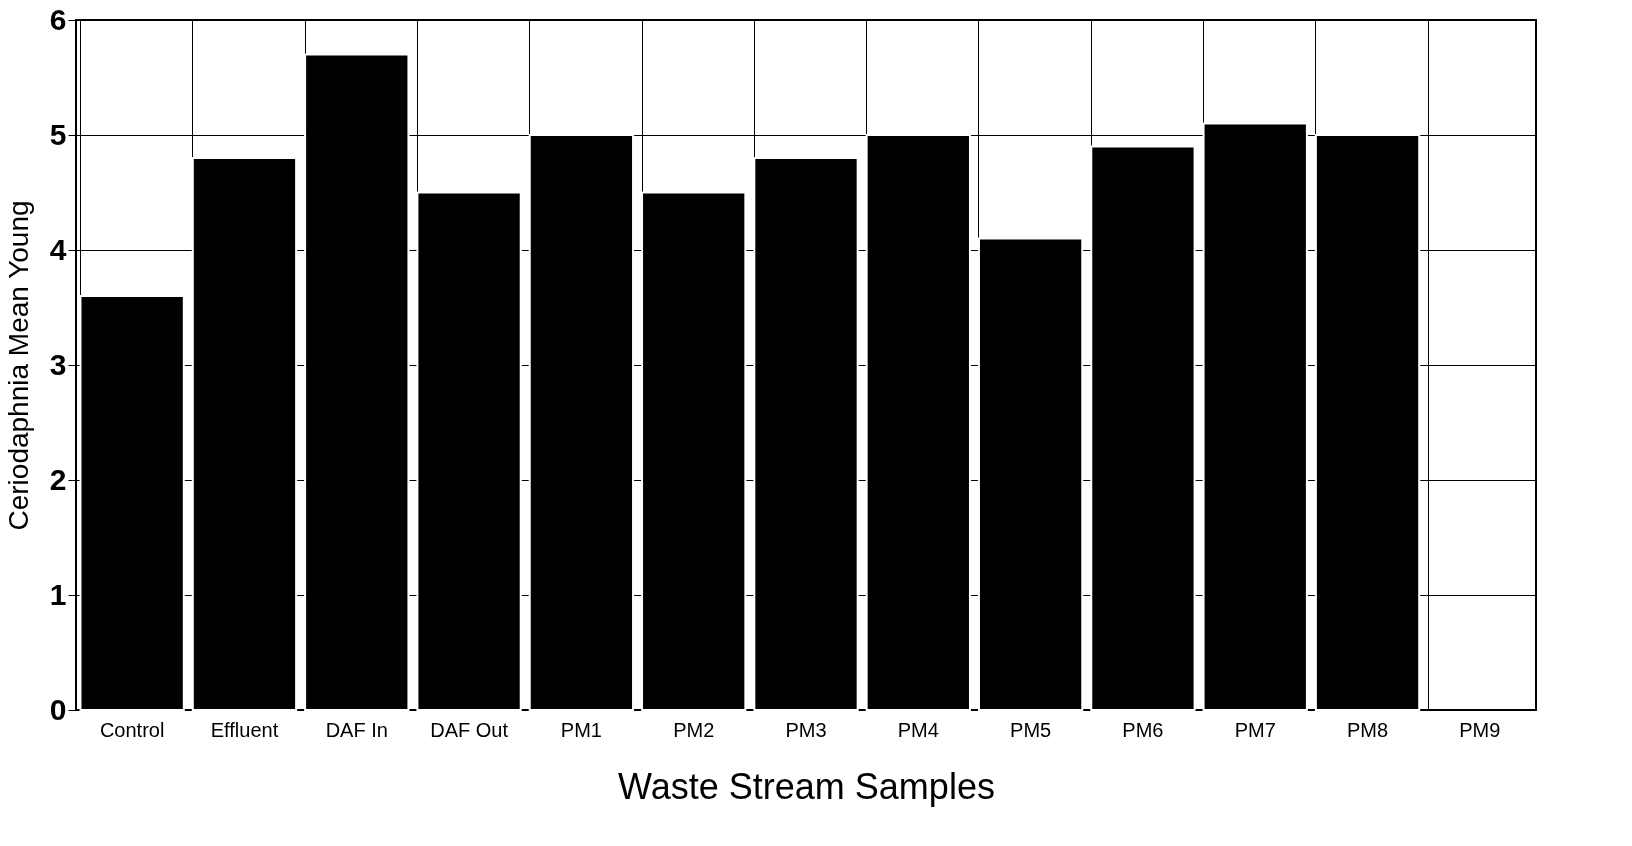 Image resolution: width=1632 pixels, height=846 pixels. I want to click on x-tick-label: PM5, so click(1031, 729).